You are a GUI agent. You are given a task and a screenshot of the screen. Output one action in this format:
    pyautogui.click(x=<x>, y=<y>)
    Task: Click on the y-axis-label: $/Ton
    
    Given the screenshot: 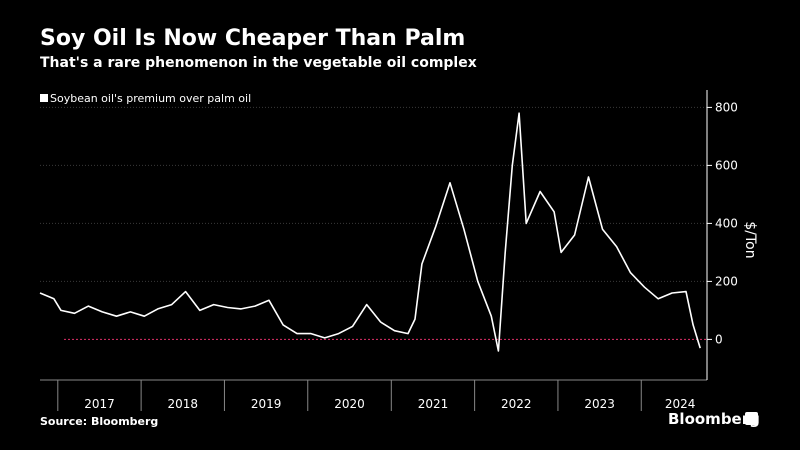 What is the action you would take?
    pyautogui.click(x=750, y=239)
    